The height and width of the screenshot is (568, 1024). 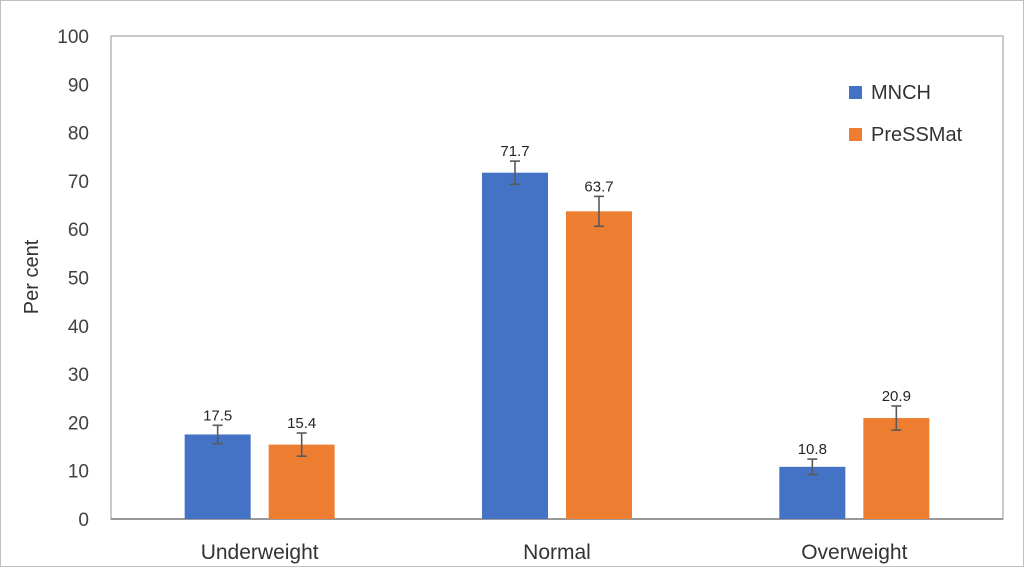 I want to click on y-tick-label: 0, so click(x=83, y=520).